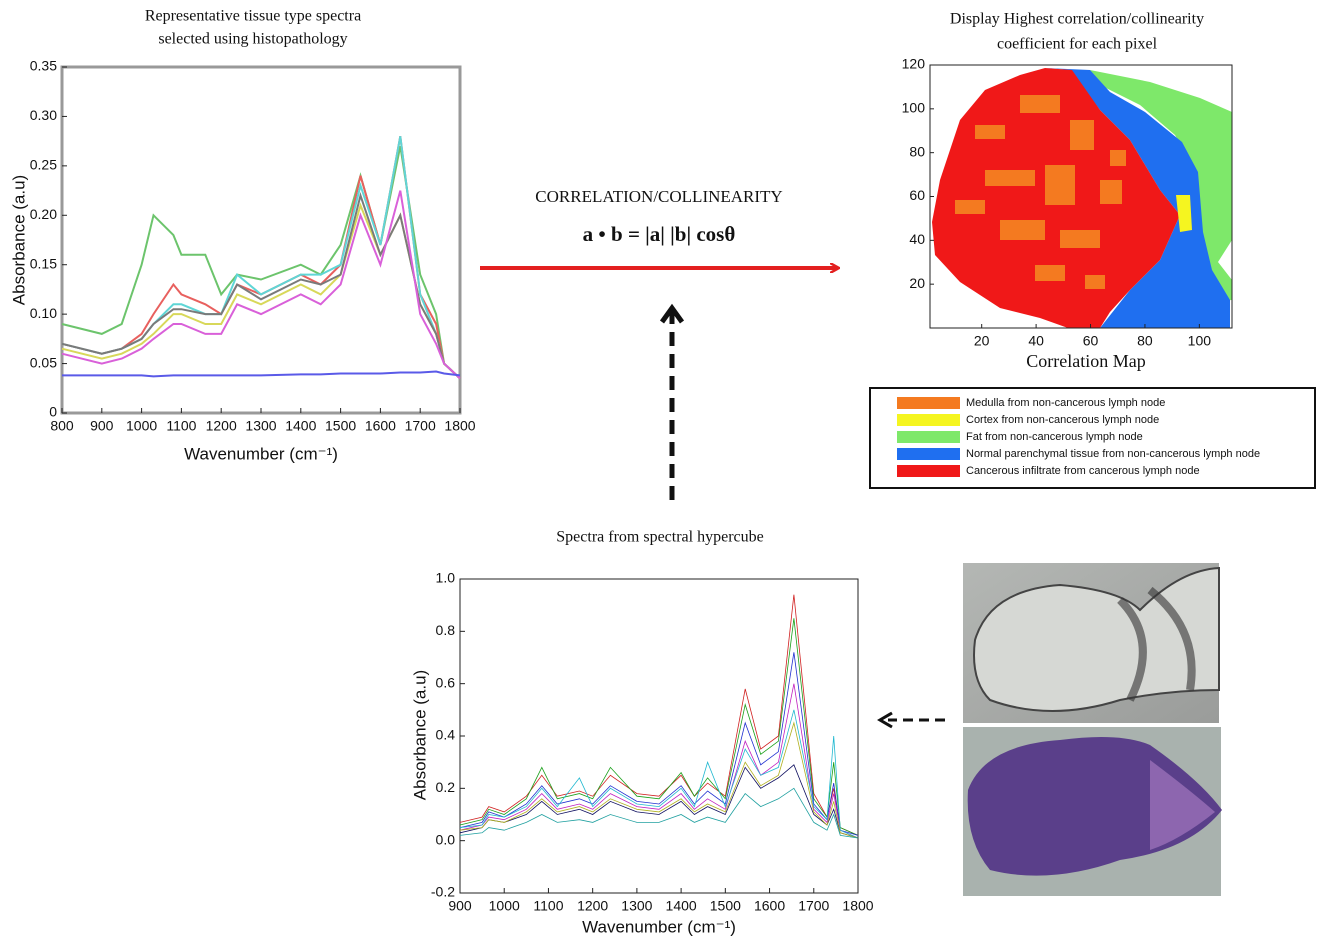  What do you see at coordinates (1077, 19) in the screenshot?
I see `panel-title: Display Highest correlation/collinearity` at bounding box center [1077, 19].